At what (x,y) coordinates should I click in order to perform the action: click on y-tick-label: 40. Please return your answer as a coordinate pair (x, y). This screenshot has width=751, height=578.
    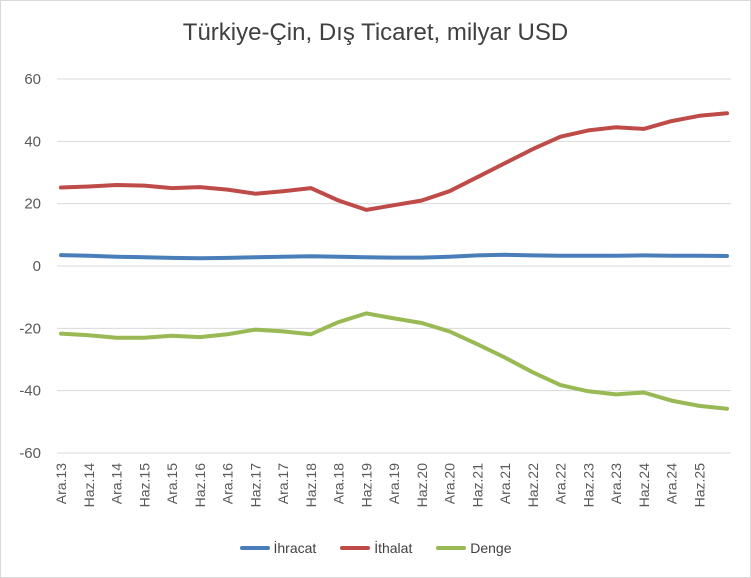
    Looking at the image, I should click on (32, 141).